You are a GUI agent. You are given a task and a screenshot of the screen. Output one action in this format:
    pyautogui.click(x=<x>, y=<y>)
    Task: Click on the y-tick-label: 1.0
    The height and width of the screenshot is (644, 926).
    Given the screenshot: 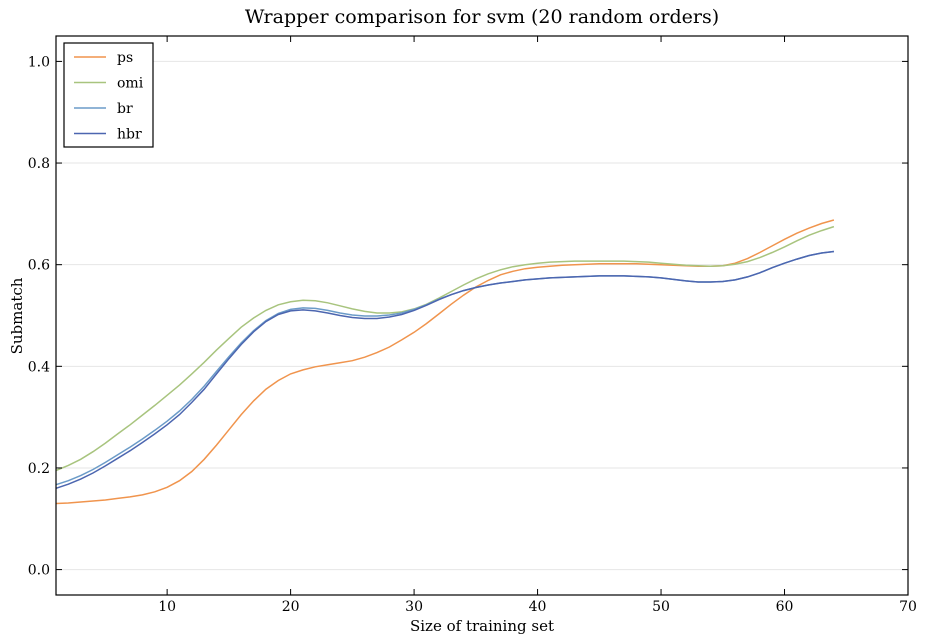 What is the action you would take?
    pyautogui.click(x=39, y=62)
    